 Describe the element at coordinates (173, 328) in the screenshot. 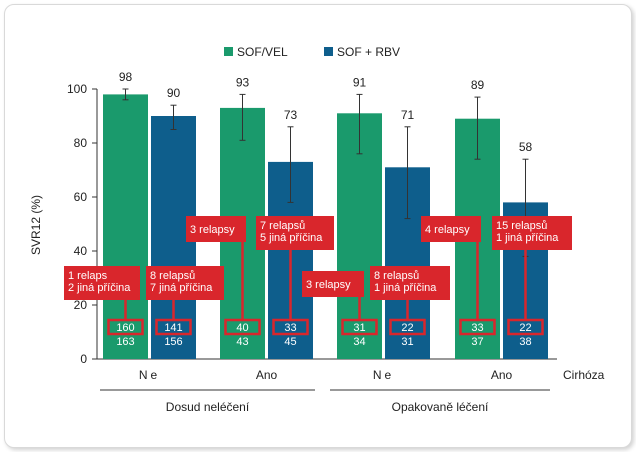

I see `responder-count: 141` at that location.